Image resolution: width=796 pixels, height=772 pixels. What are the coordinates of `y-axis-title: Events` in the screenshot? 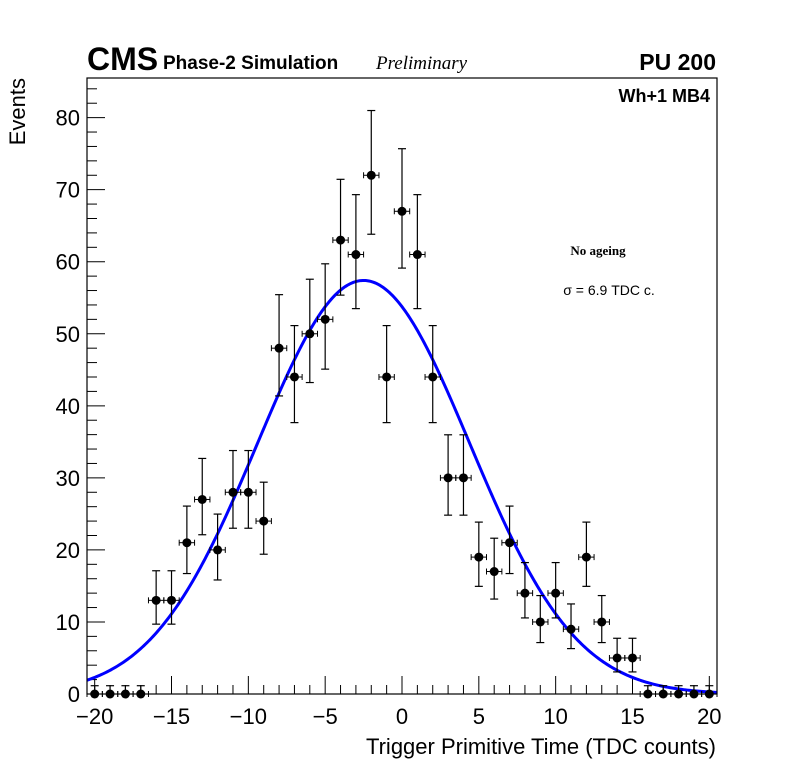 It's located at (17, 111).